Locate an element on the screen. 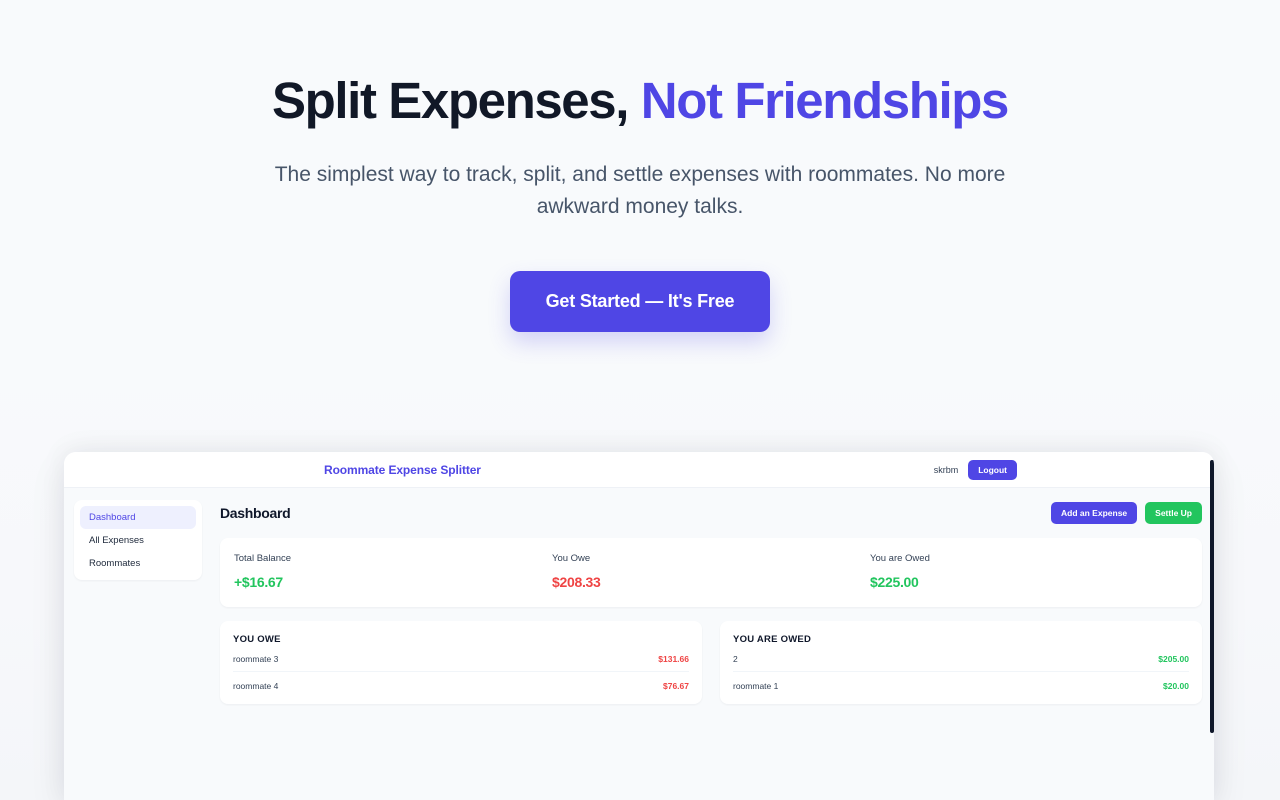  hero-cta-container: Get Started — It's Free is located at coordinates (640, 301).